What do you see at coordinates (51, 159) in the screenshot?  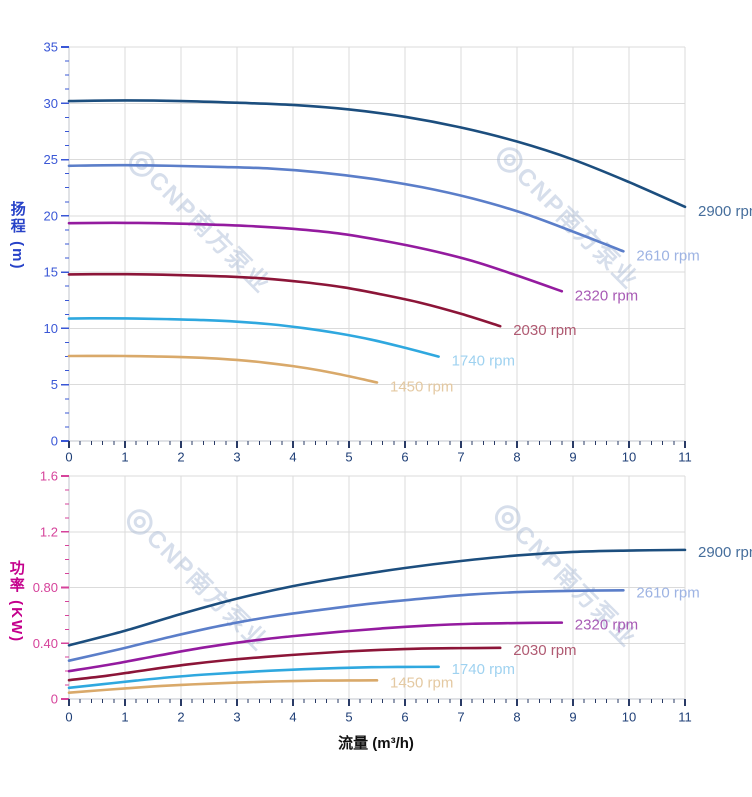 I see `svg-text: 25` at bounding box center [51, 159].